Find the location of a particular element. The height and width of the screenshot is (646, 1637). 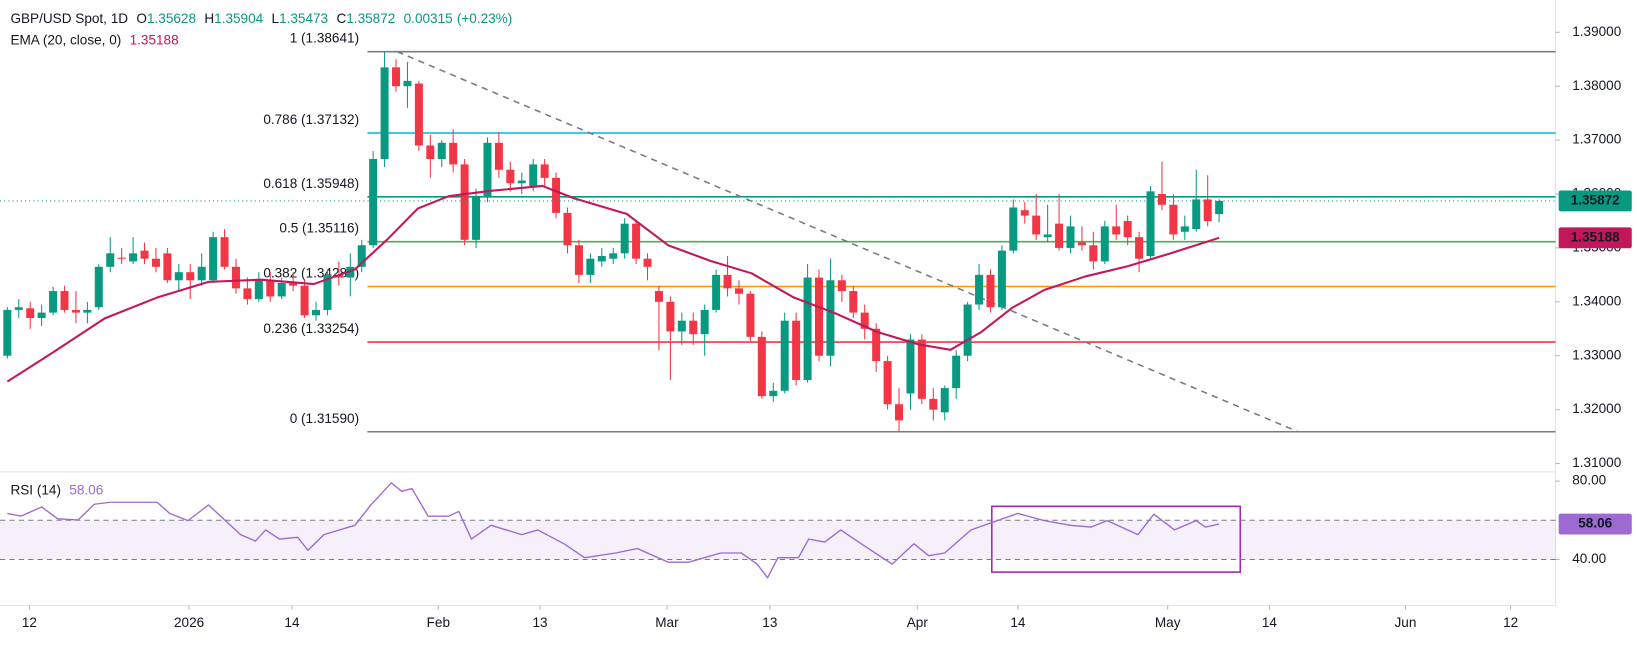

rsi-pane is located at coordinates (778, 530).